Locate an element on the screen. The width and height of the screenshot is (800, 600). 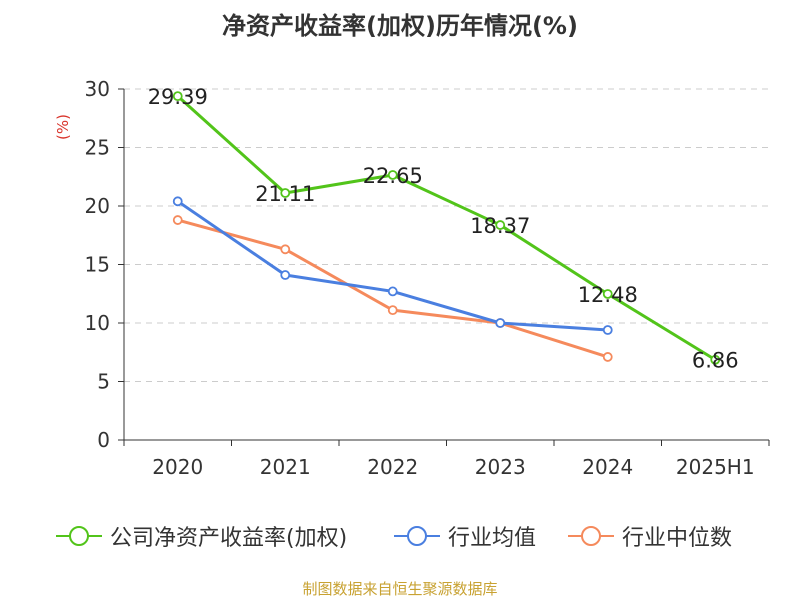
x-tick-label: 2025H1 is located at coordinates (715, 467).